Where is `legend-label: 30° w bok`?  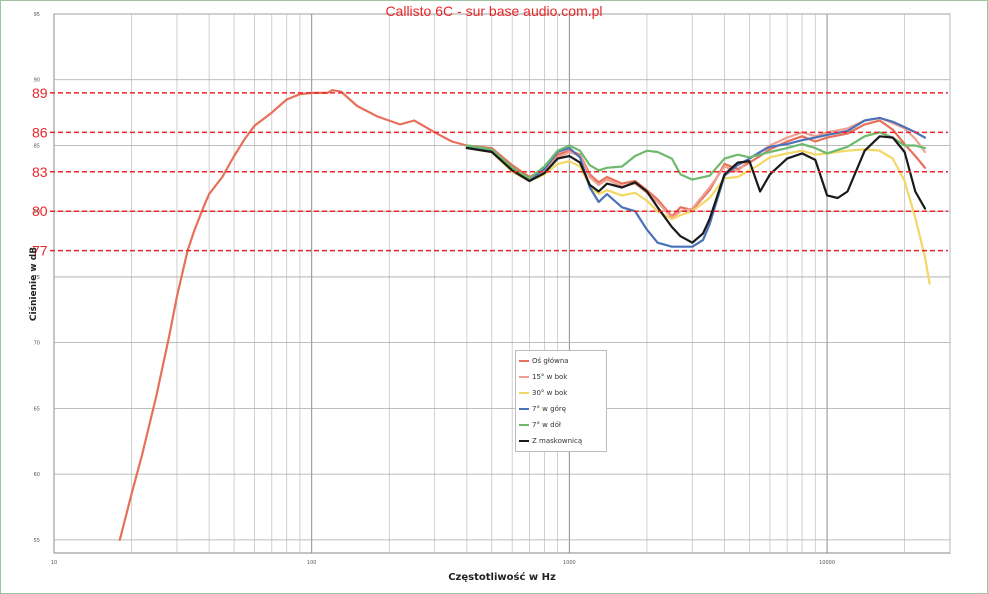 legend-label: 30° w bok is located at coordinates (550, 393).